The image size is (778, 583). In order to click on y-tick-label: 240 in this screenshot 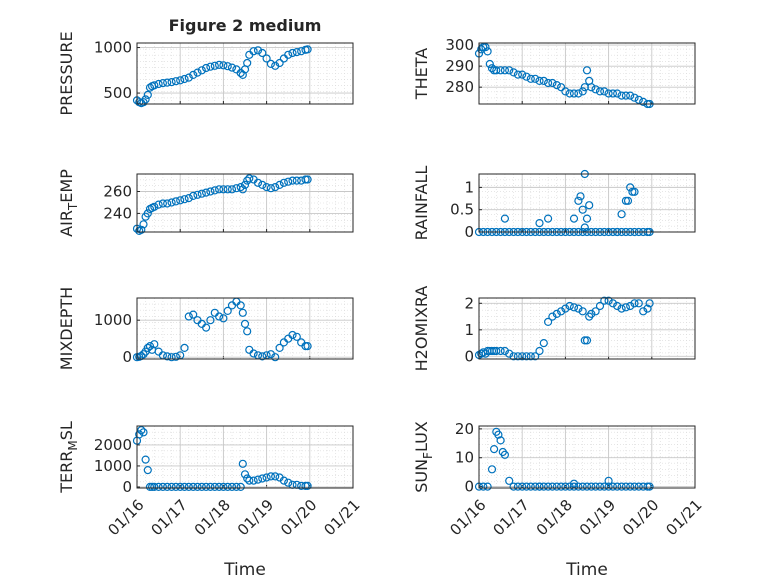, I will do `click(117, 213)`.